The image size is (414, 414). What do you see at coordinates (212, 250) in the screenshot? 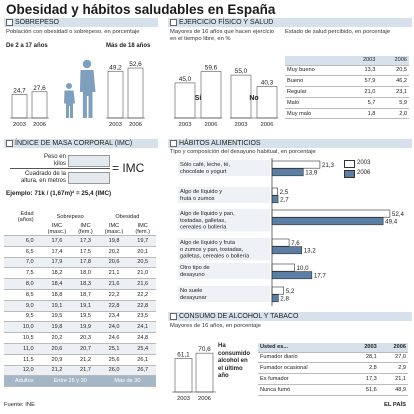
I see `category-label-3-1: o zumos y pan, tostadas,` at bounding box center [212, 250].